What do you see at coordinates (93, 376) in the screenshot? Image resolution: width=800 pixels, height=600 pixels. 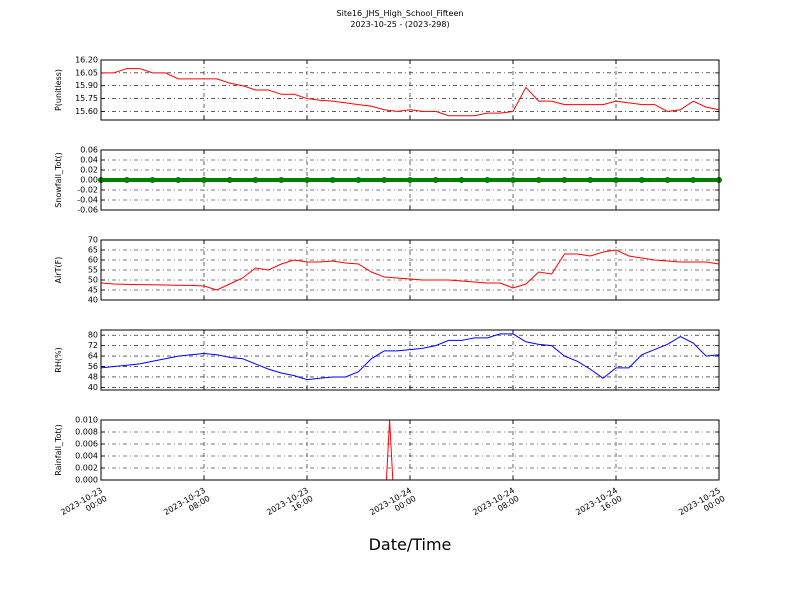 I see `y-tick-label: 48` at bounding box center [93, 376].